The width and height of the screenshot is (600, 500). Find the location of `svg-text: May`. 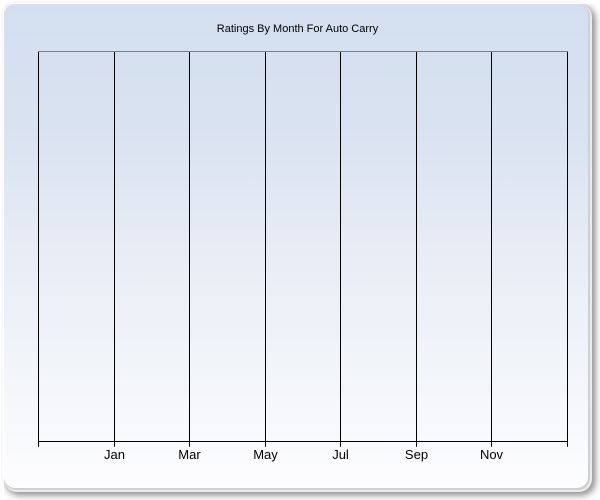

svg-text: May is located at coordinates (265, 454).